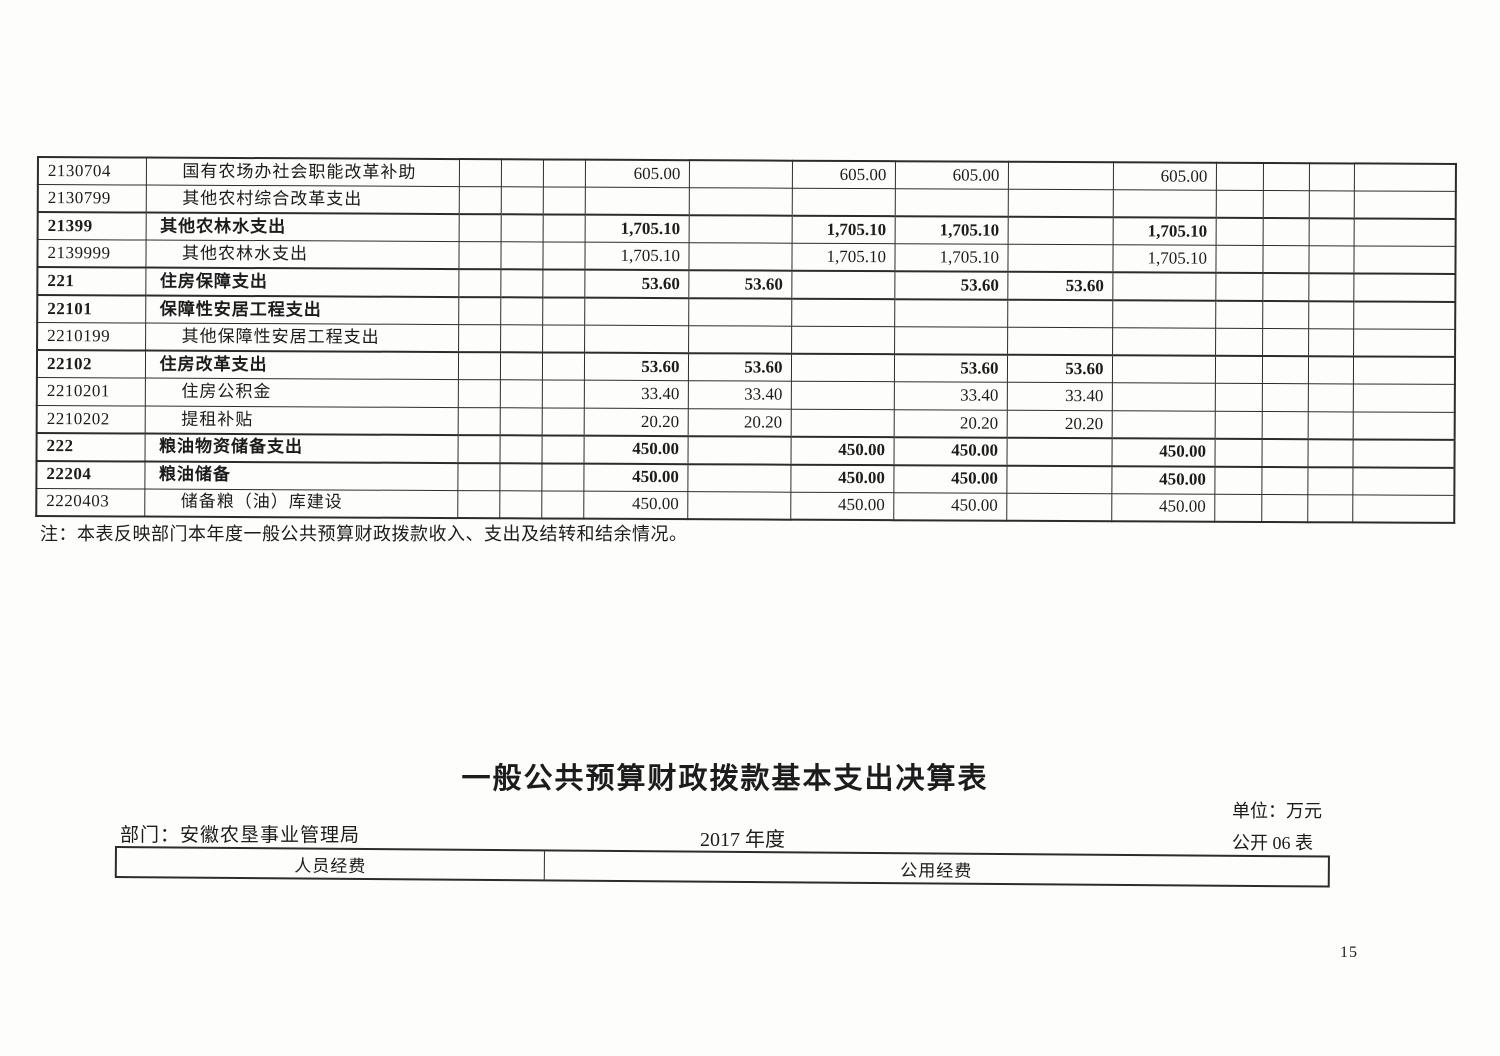 The image size is (1500, 1056). I want to click on row-code: 2210202, so click(90, 419).